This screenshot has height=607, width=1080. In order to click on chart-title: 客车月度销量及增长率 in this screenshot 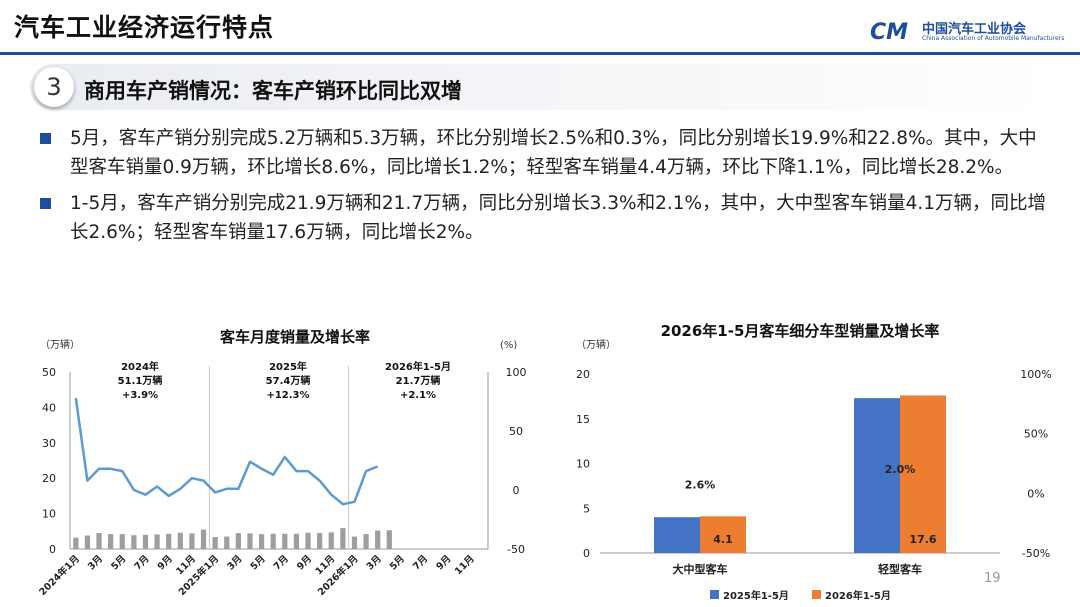, I will do `click(294, 337)`.